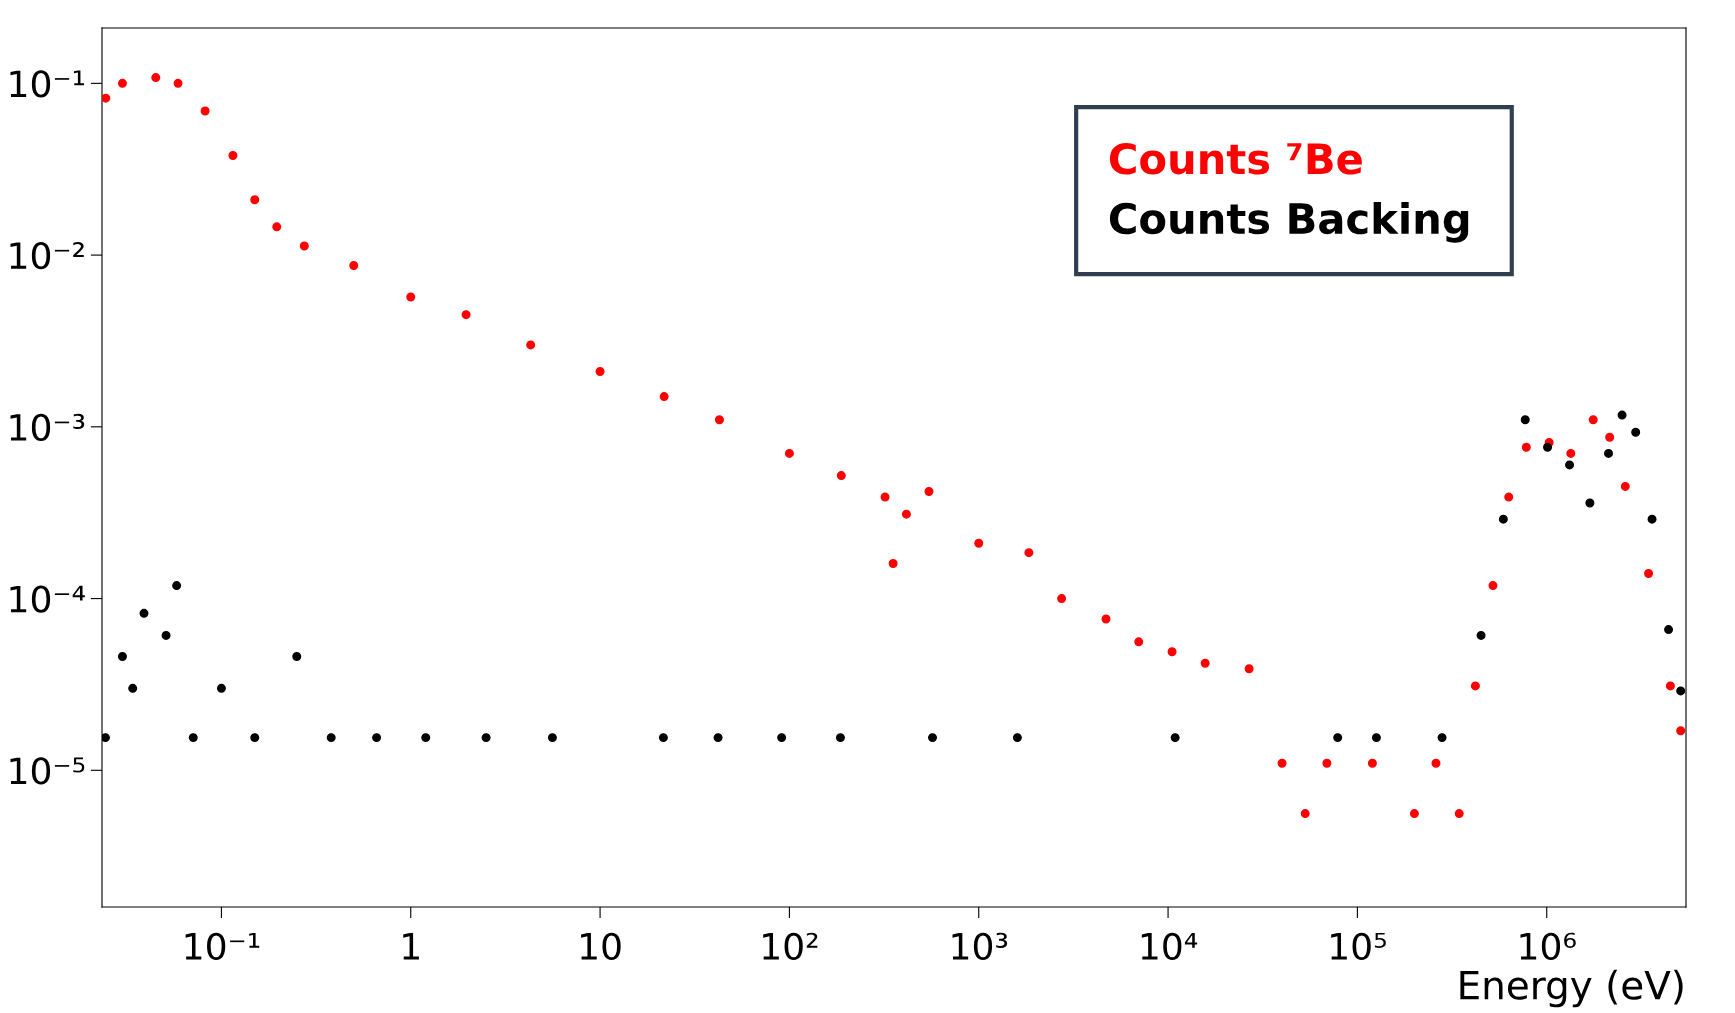  Describe the element at coordinates (47, 427) in the screenshot. I see `y-tick-label: 10⁻³` at that location.